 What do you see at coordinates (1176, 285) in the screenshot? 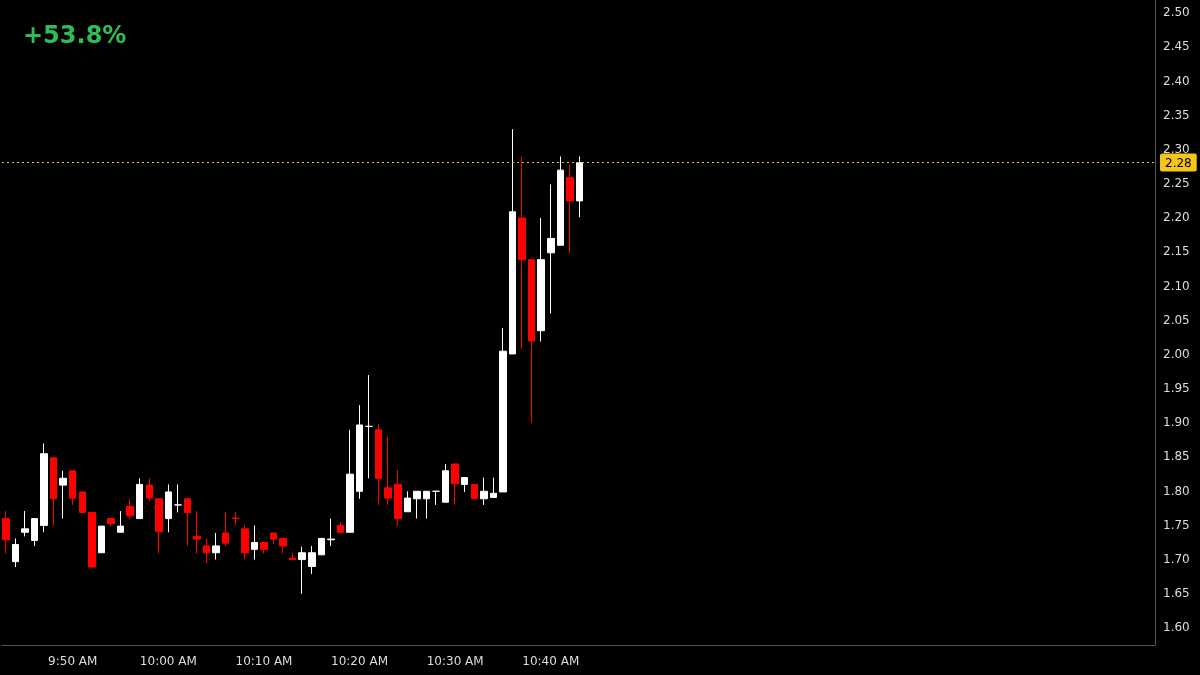
I see `y-tick-label: 2.10` at bounding box center [1176, 285].